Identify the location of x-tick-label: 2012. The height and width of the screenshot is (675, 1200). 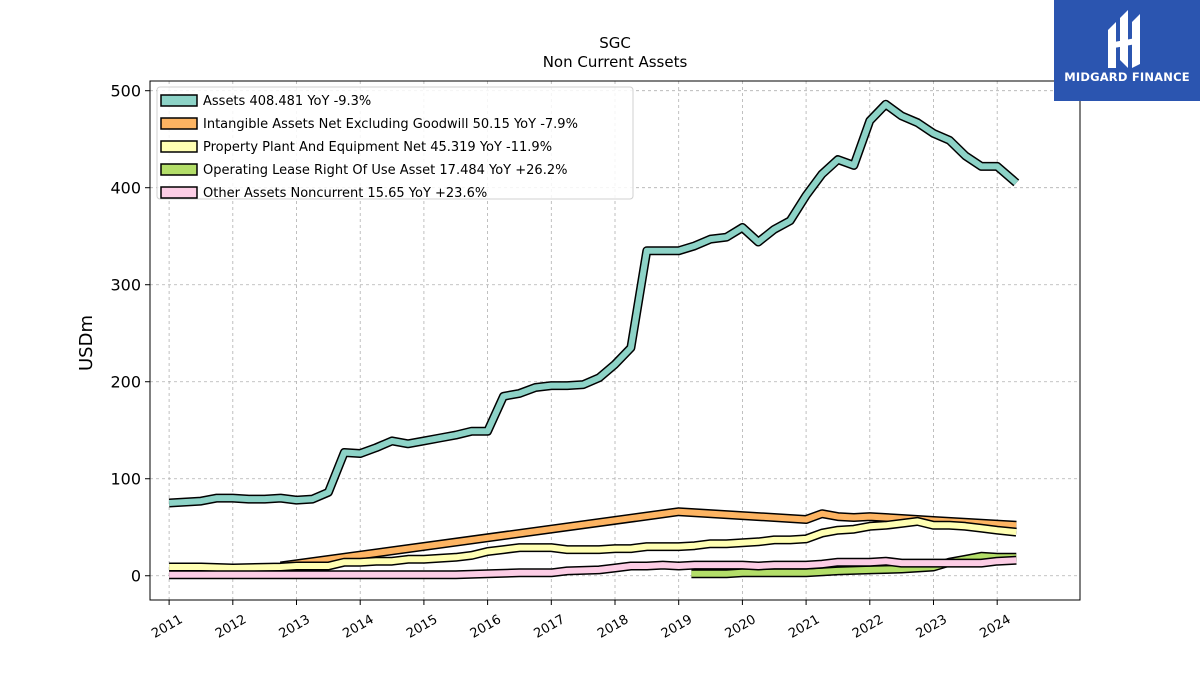
(231, 627).